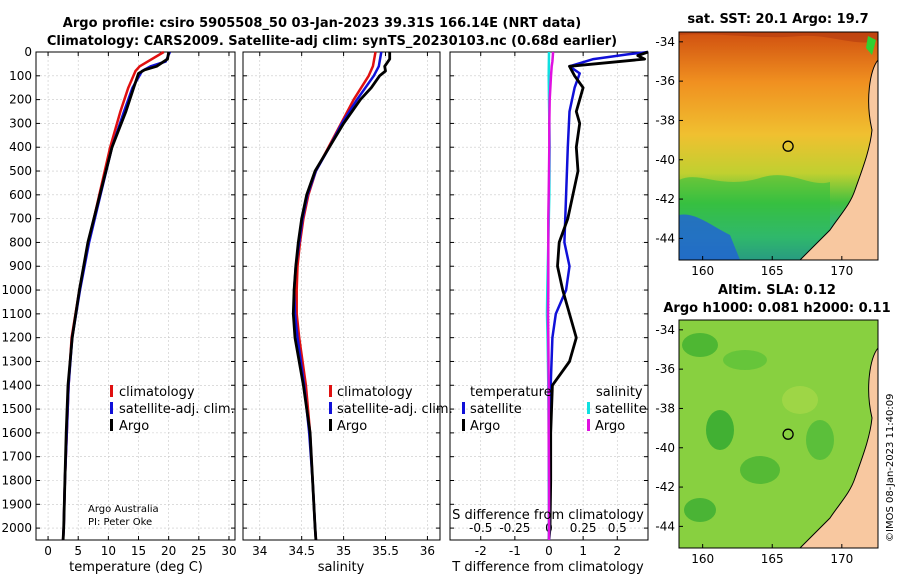 This screenshot has height=580, width=900. Describe the element at coordinates (871, 45) in the screenshot. I see `sst-green-patch` at that location.